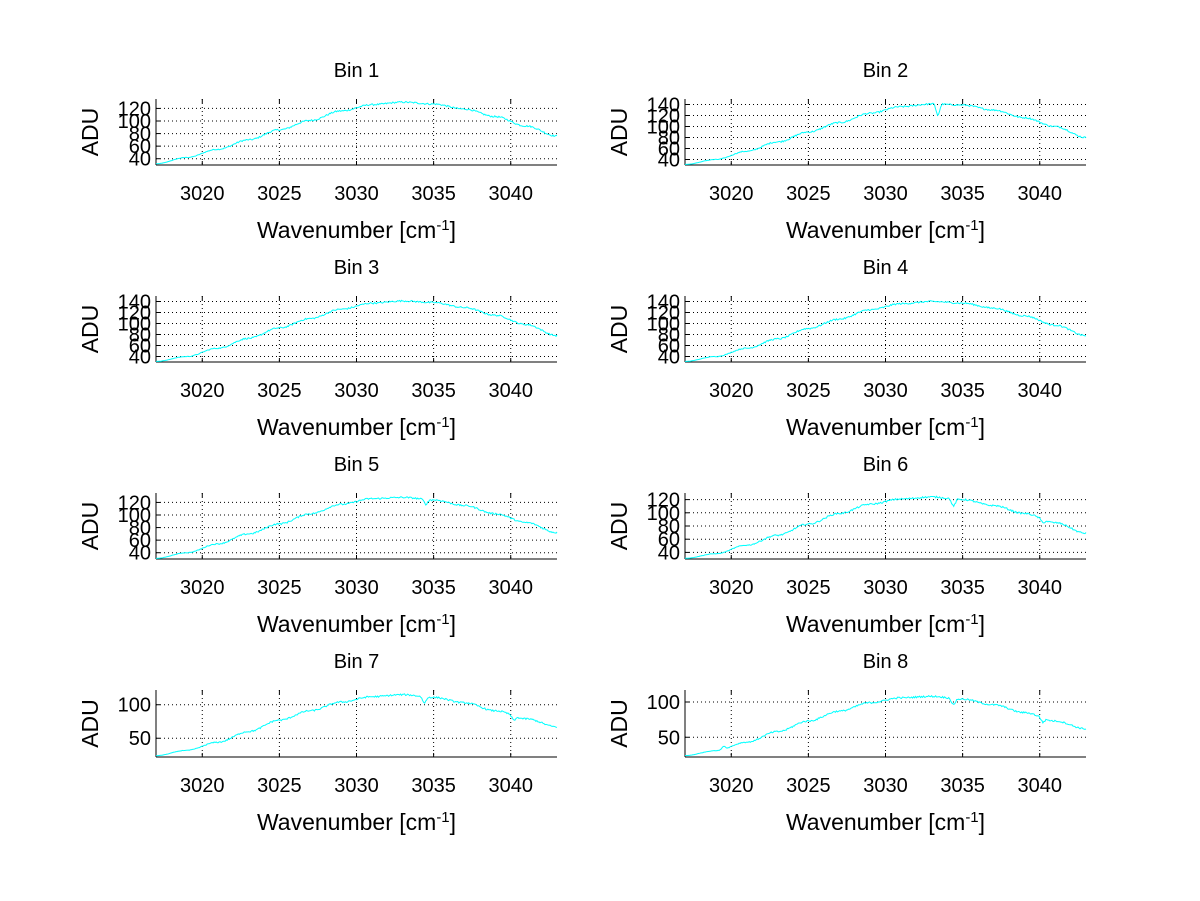 The height and width of the screenshot is (901, 1200). What do you see at coordinates (134, 303) in the screenshot?
I see `y-tick-label: 140` at bounding box center [134, 303].